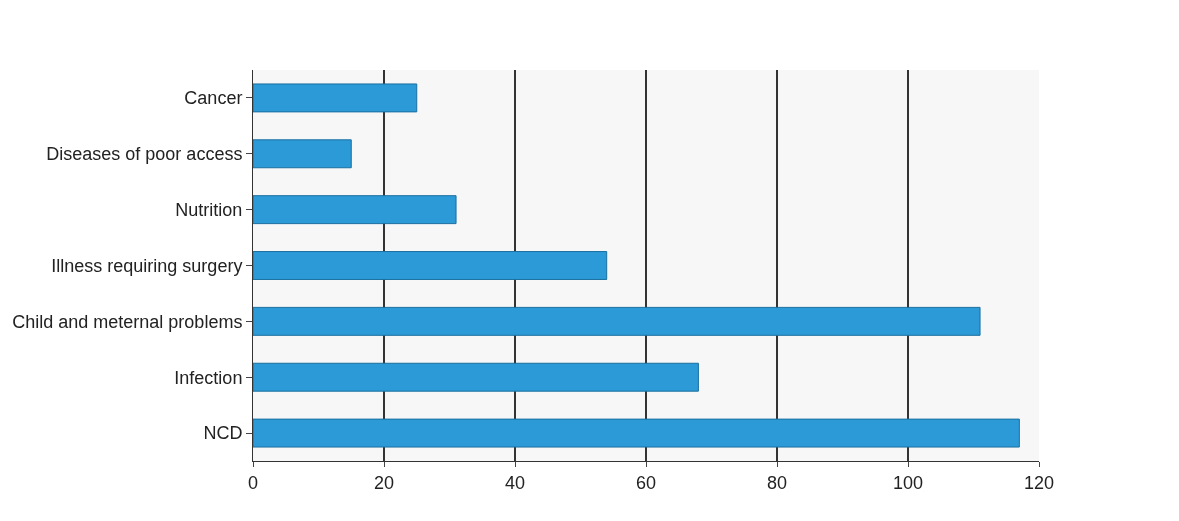 The height and width of the screenshot is (521, 1179). What do you see at coordinates (213, 98) in the screenshot?
I see `y-tick-label: Cancer` at bounding box center [213, 98].